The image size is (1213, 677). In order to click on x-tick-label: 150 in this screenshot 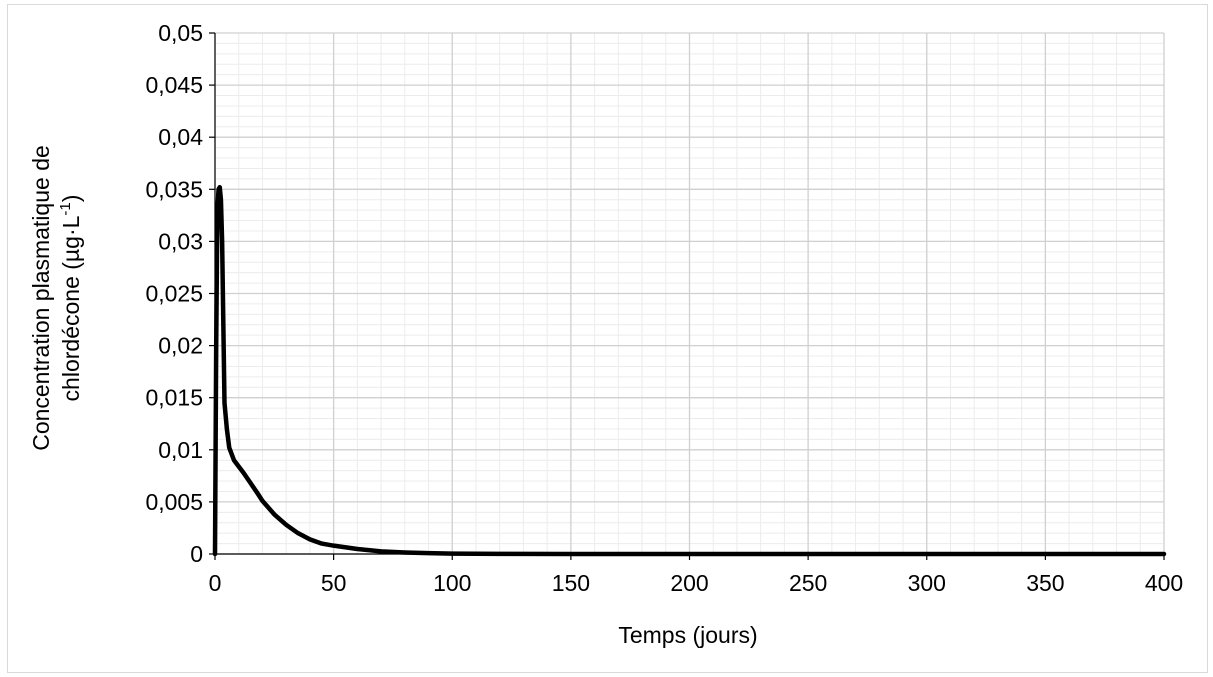, I will do `click(571, 583)`.